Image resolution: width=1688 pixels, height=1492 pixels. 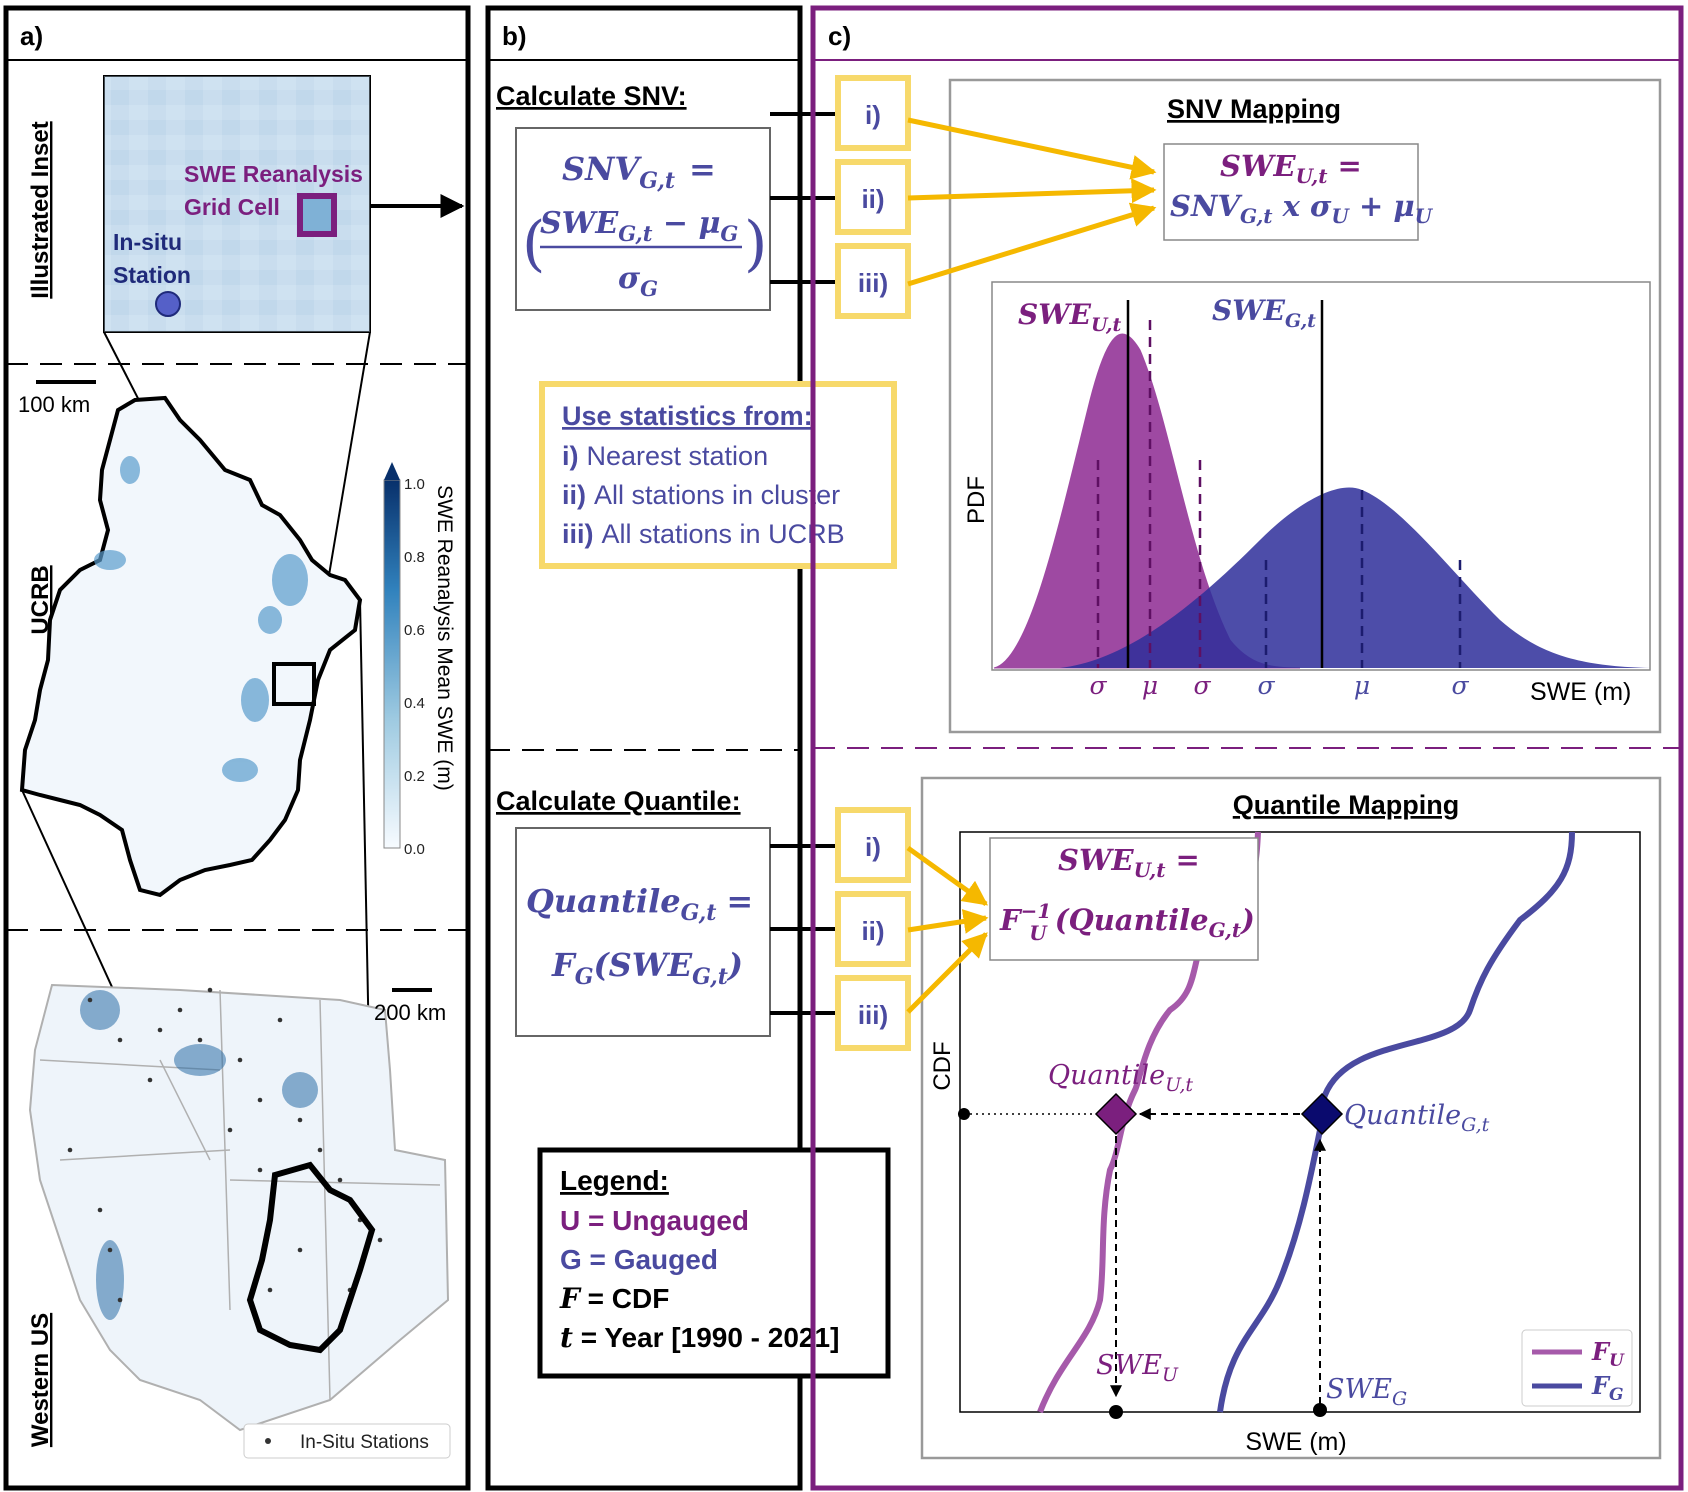 What do you see at coordinates (699, 1337) in the screenshot?
I see `svg-text: t = Year [1990 - 2021]` at bounding box center [699, 1337].